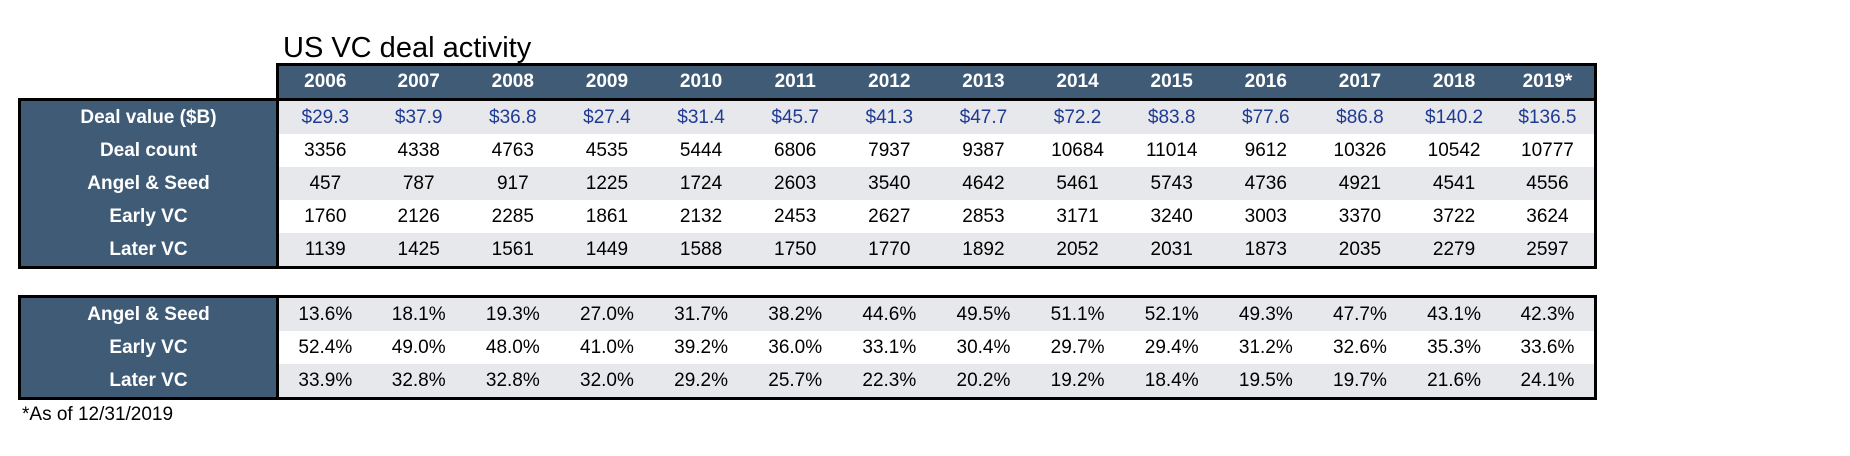 The width and height of the screenshot is (1850, 456). What do you see at coordinates (324, 216) in the screenshot?
I see `table-cell: 1760` at bounding box center [324, 216].